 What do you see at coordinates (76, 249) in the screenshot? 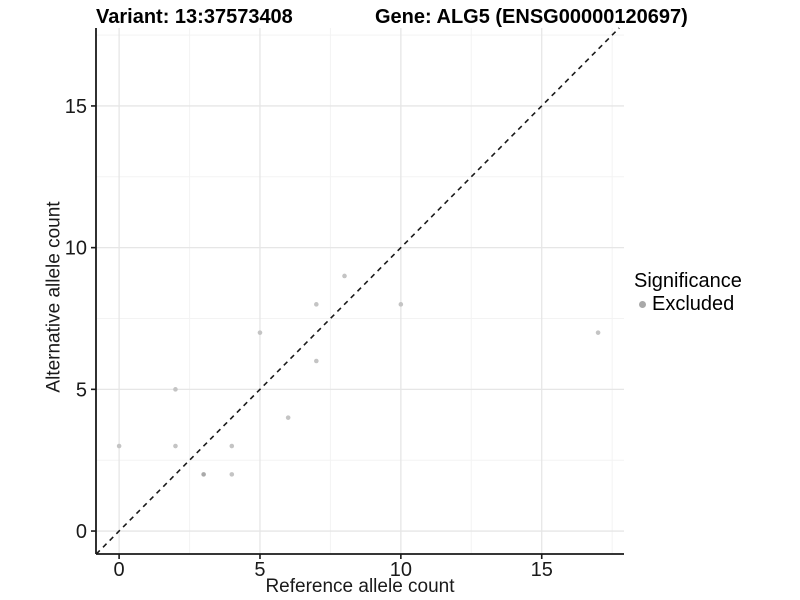
I see `y-tick-label: 10` at bounding box center [76, 249].